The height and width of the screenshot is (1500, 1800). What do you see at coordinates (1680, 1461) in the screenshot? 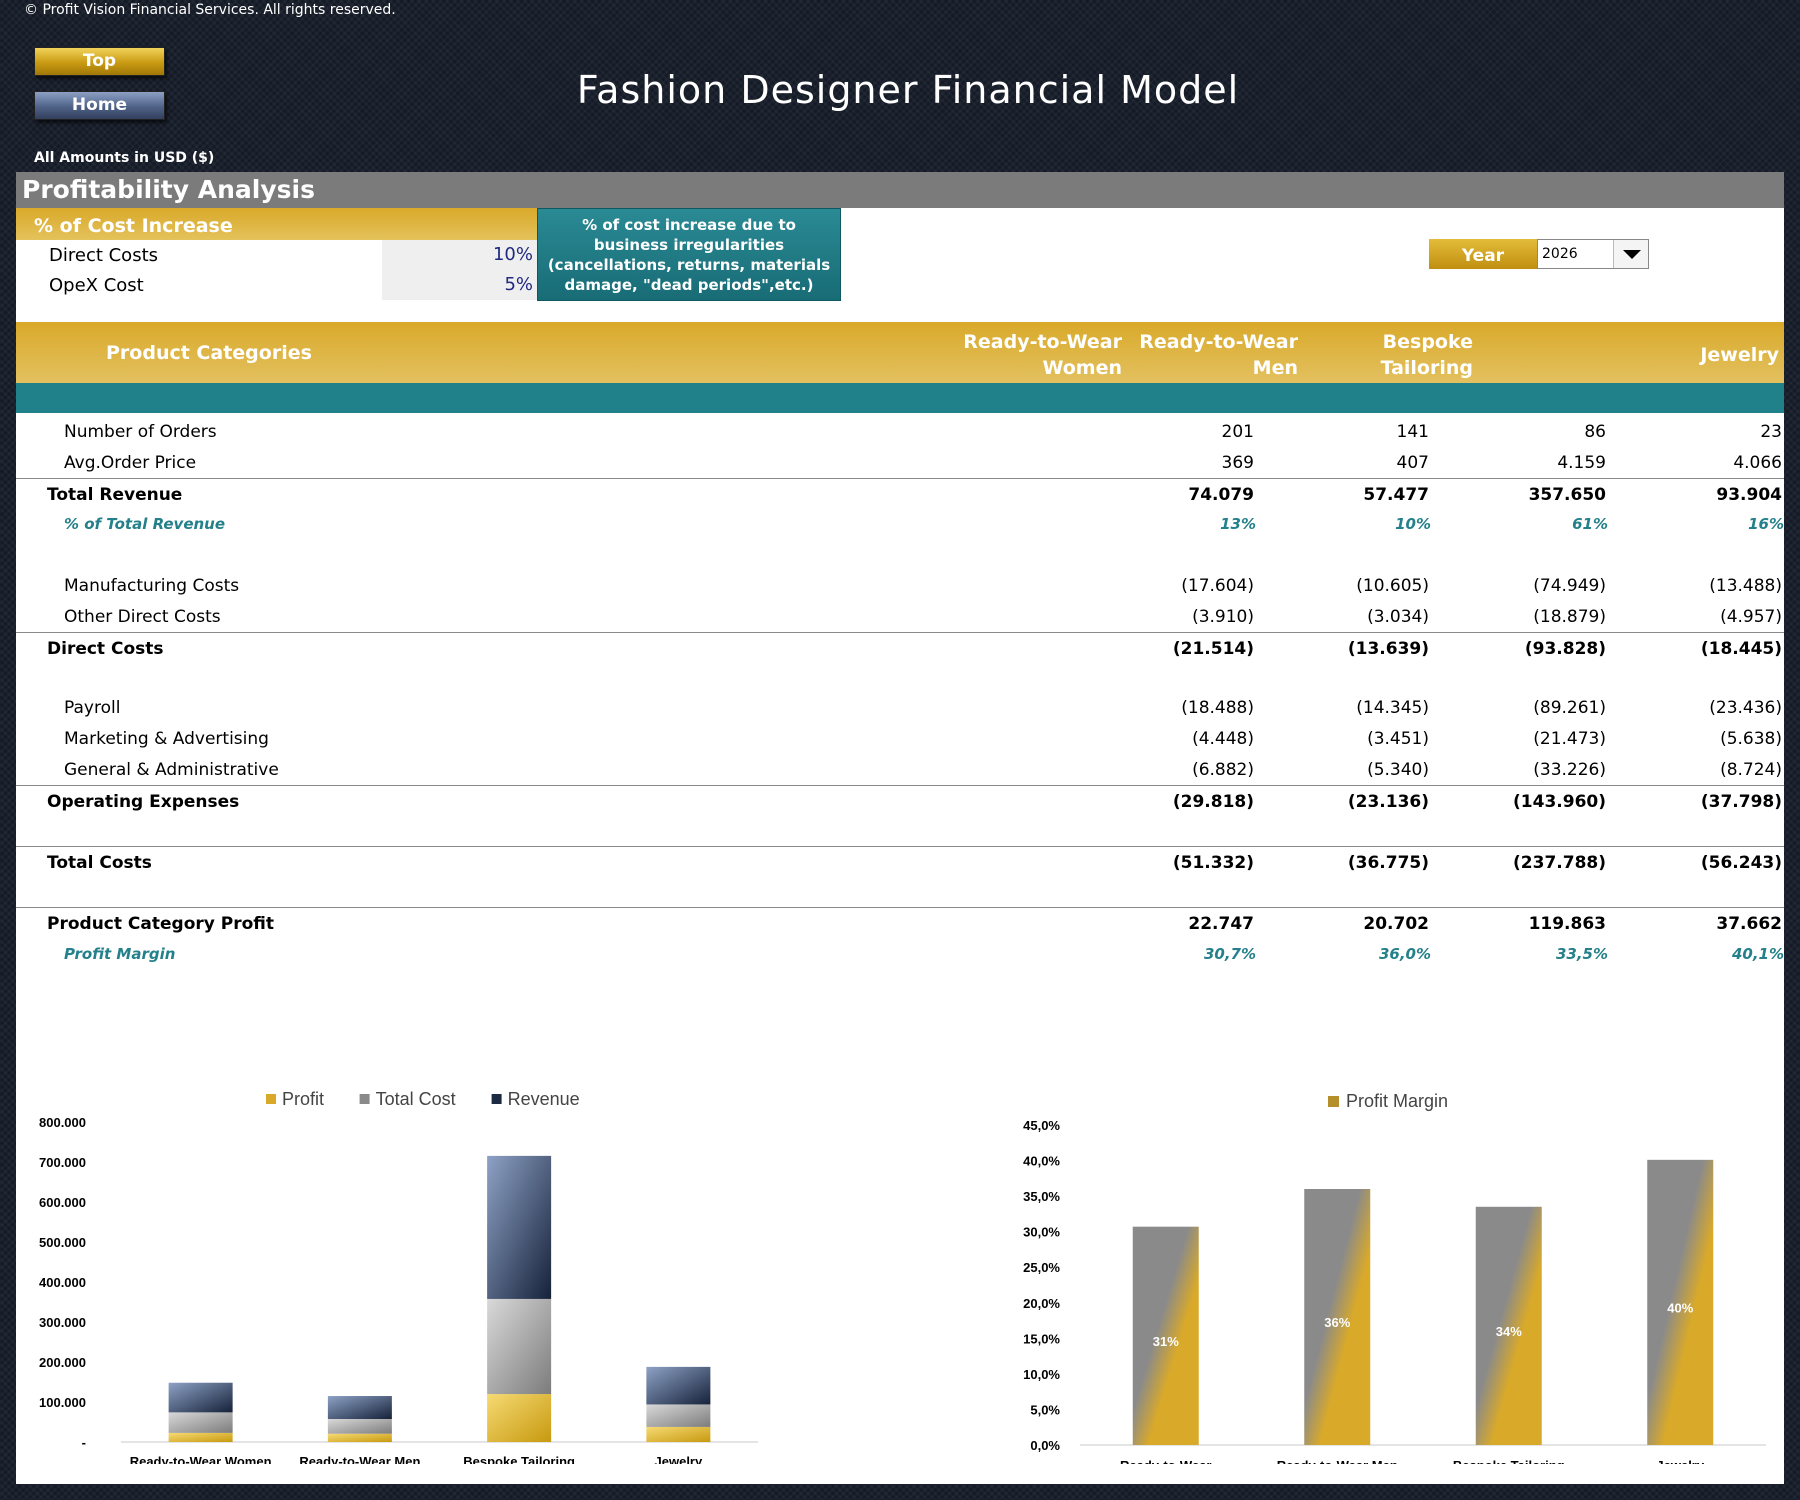
I see `x-tick-label: Jewelry` at bounding box center [1680, 1461].